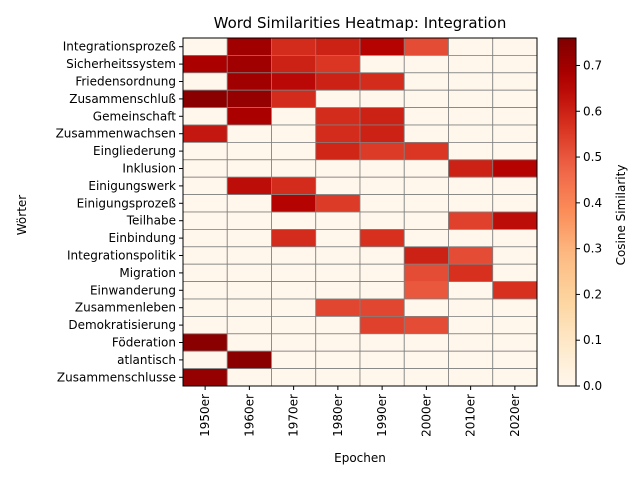 Image resolution: width=640 pixels, height=480 pixels. Describe the element at coordinates (360, 458) in the screenshot. I see `x-axis-label: Epochen` at that location.